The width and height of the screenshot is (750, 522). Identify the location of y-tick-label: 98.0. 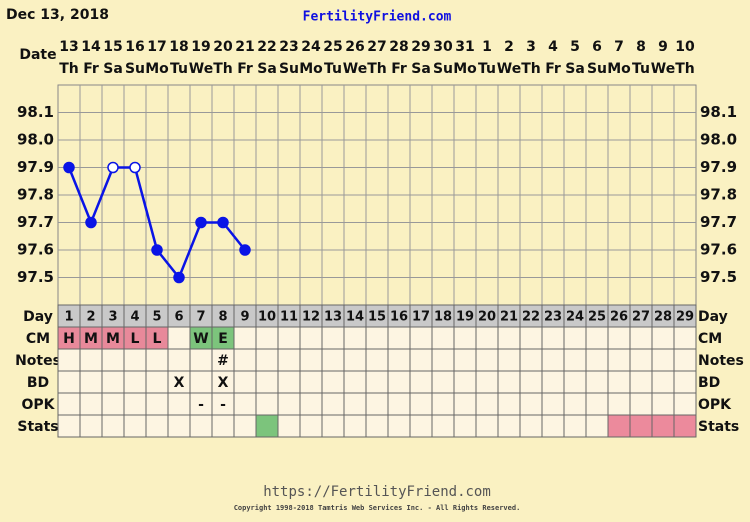
(718, 140).